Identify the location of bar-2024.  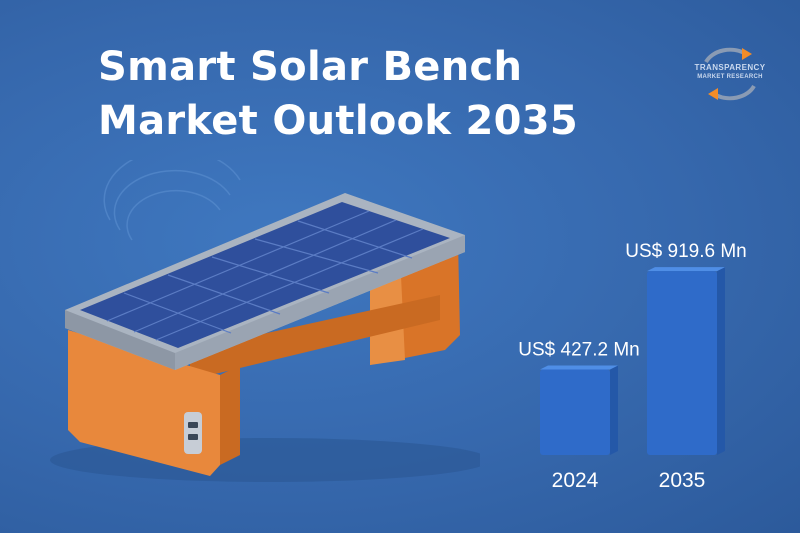
(579, 410).